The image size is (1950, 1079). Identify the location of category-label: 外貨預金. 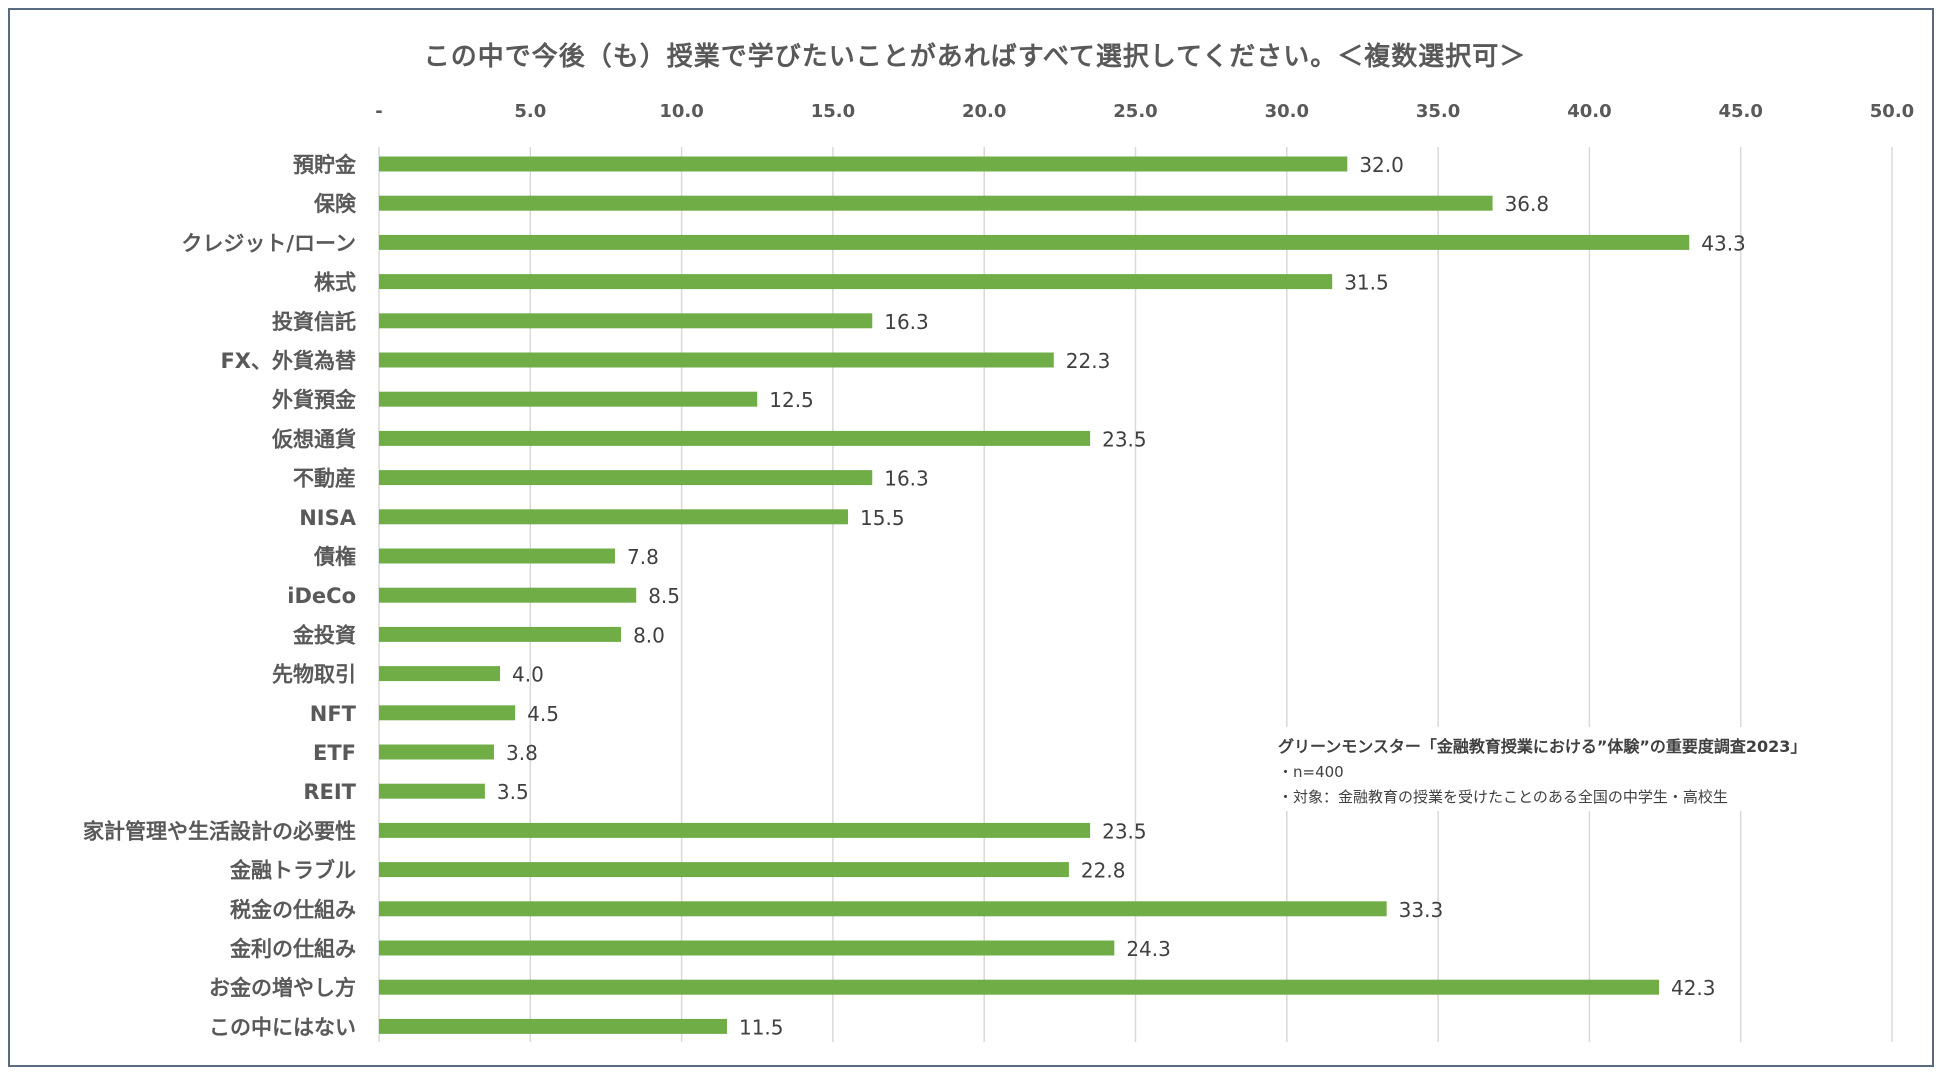
(314, 400).